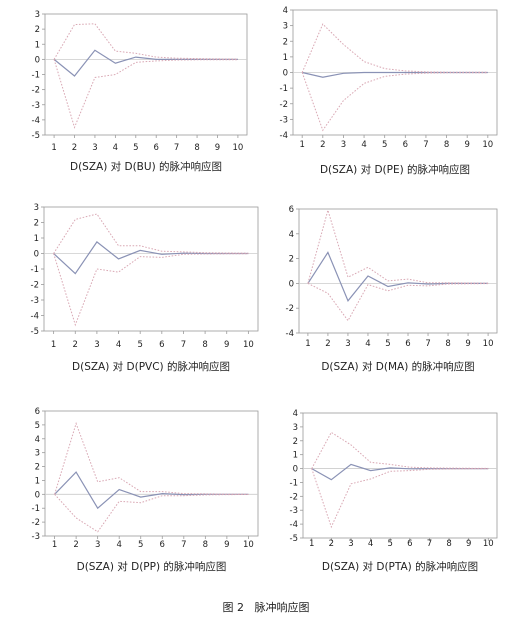 The width and height of the screenshot is (532, 619). Describe the element at coordinates (398, 367) in the screenshot. I see `chart-caption: D(SZA) 对 D(MA) 的脉冲响应图` at that location.